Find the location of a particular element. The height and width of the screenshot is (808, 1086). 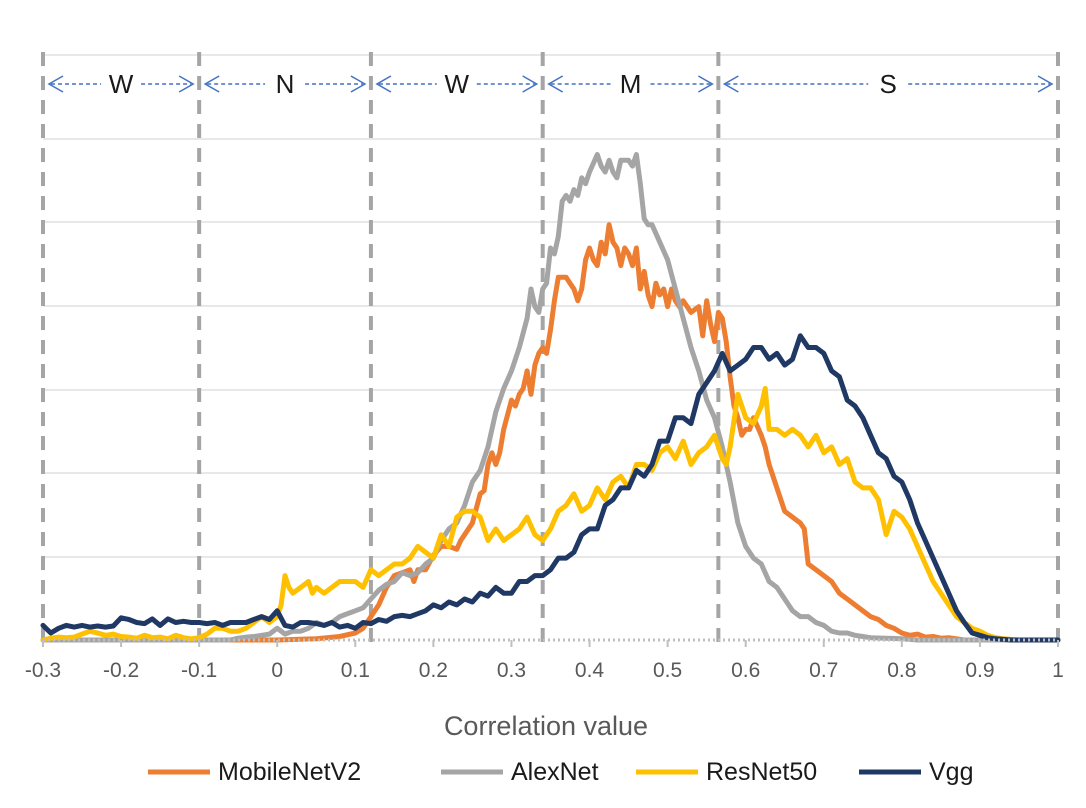

legend-item-resnet50: ResNet50 is located at coordinates (726, 772).